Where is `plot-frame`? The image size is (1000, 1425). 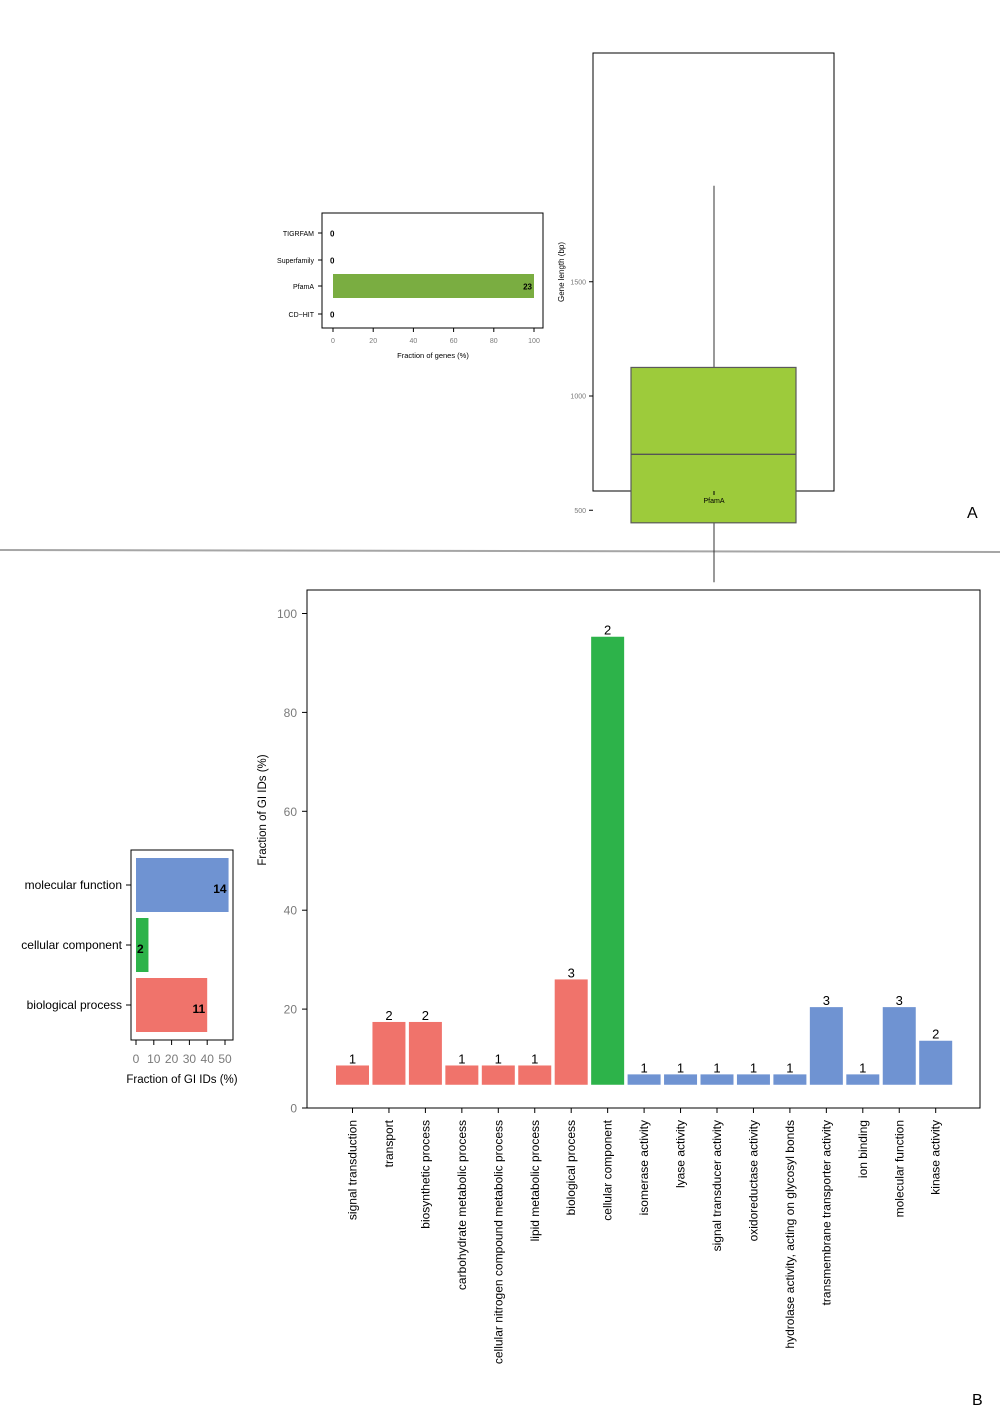
plot-frame is located at coordinates (432, 270).